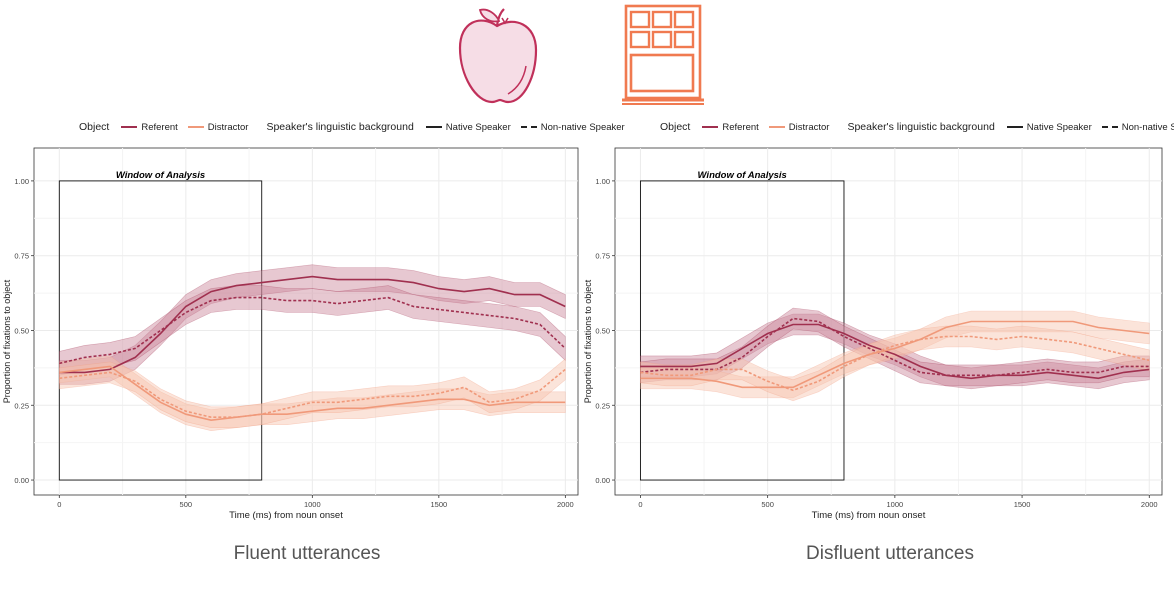 This screenshot has width=1174, height=590. I want to click on window-icon, so click(663, 56).